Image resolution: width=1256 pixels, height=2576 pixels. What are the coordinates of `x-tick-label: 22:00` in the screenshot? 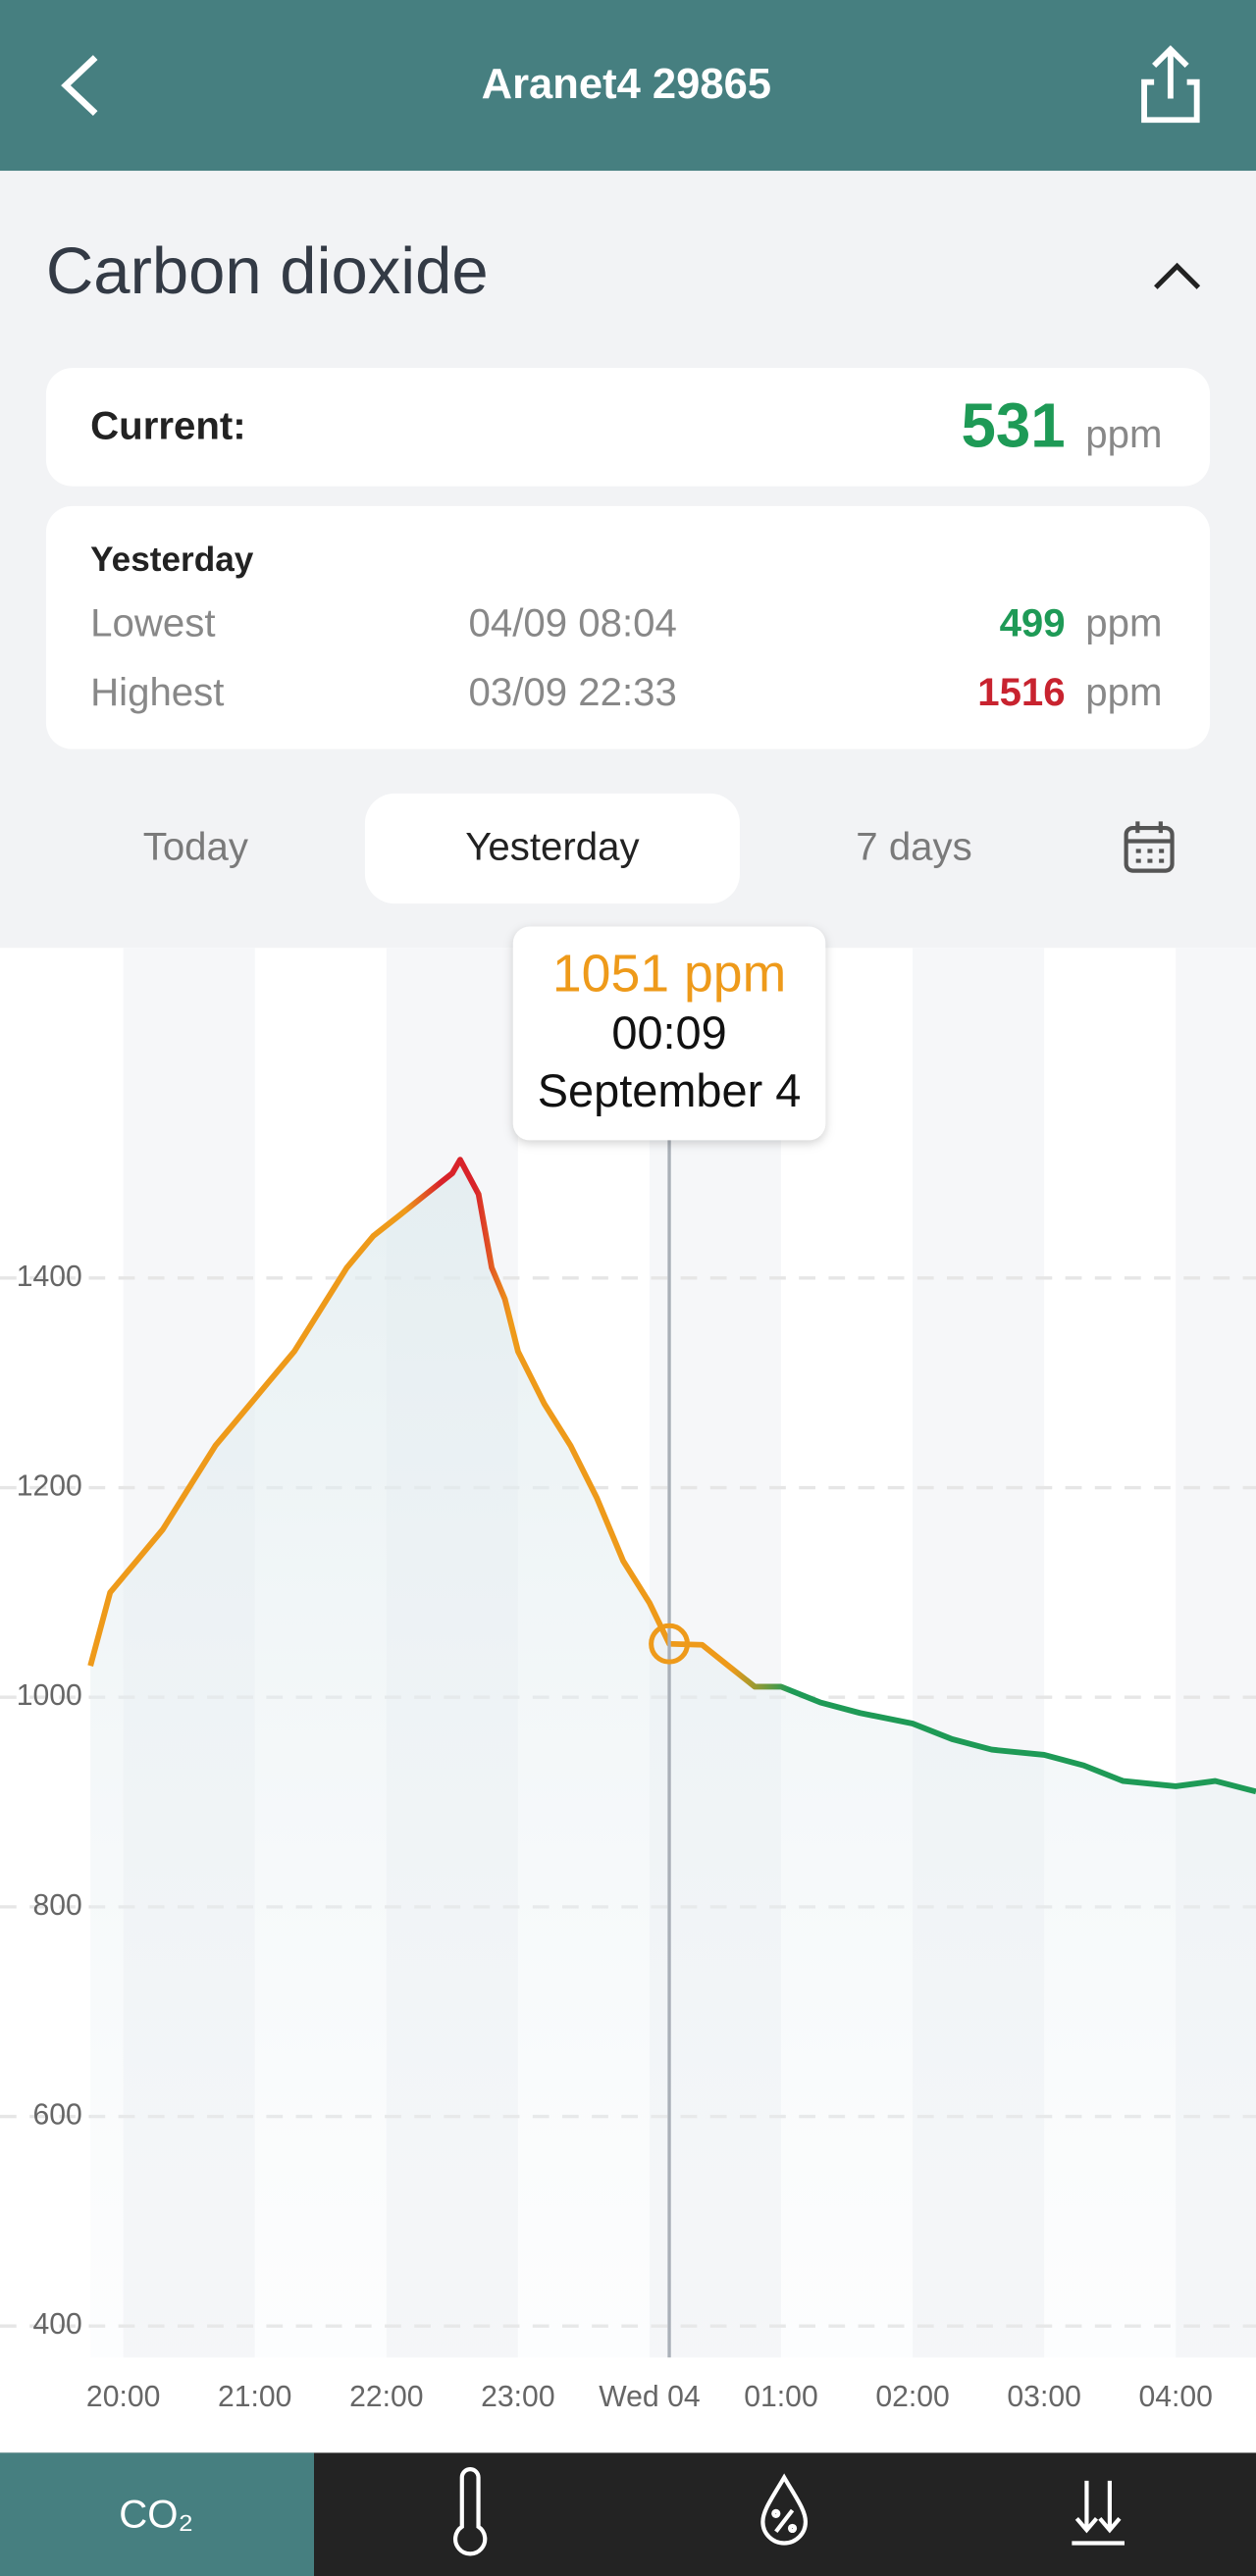 It's located at (386, 2397).